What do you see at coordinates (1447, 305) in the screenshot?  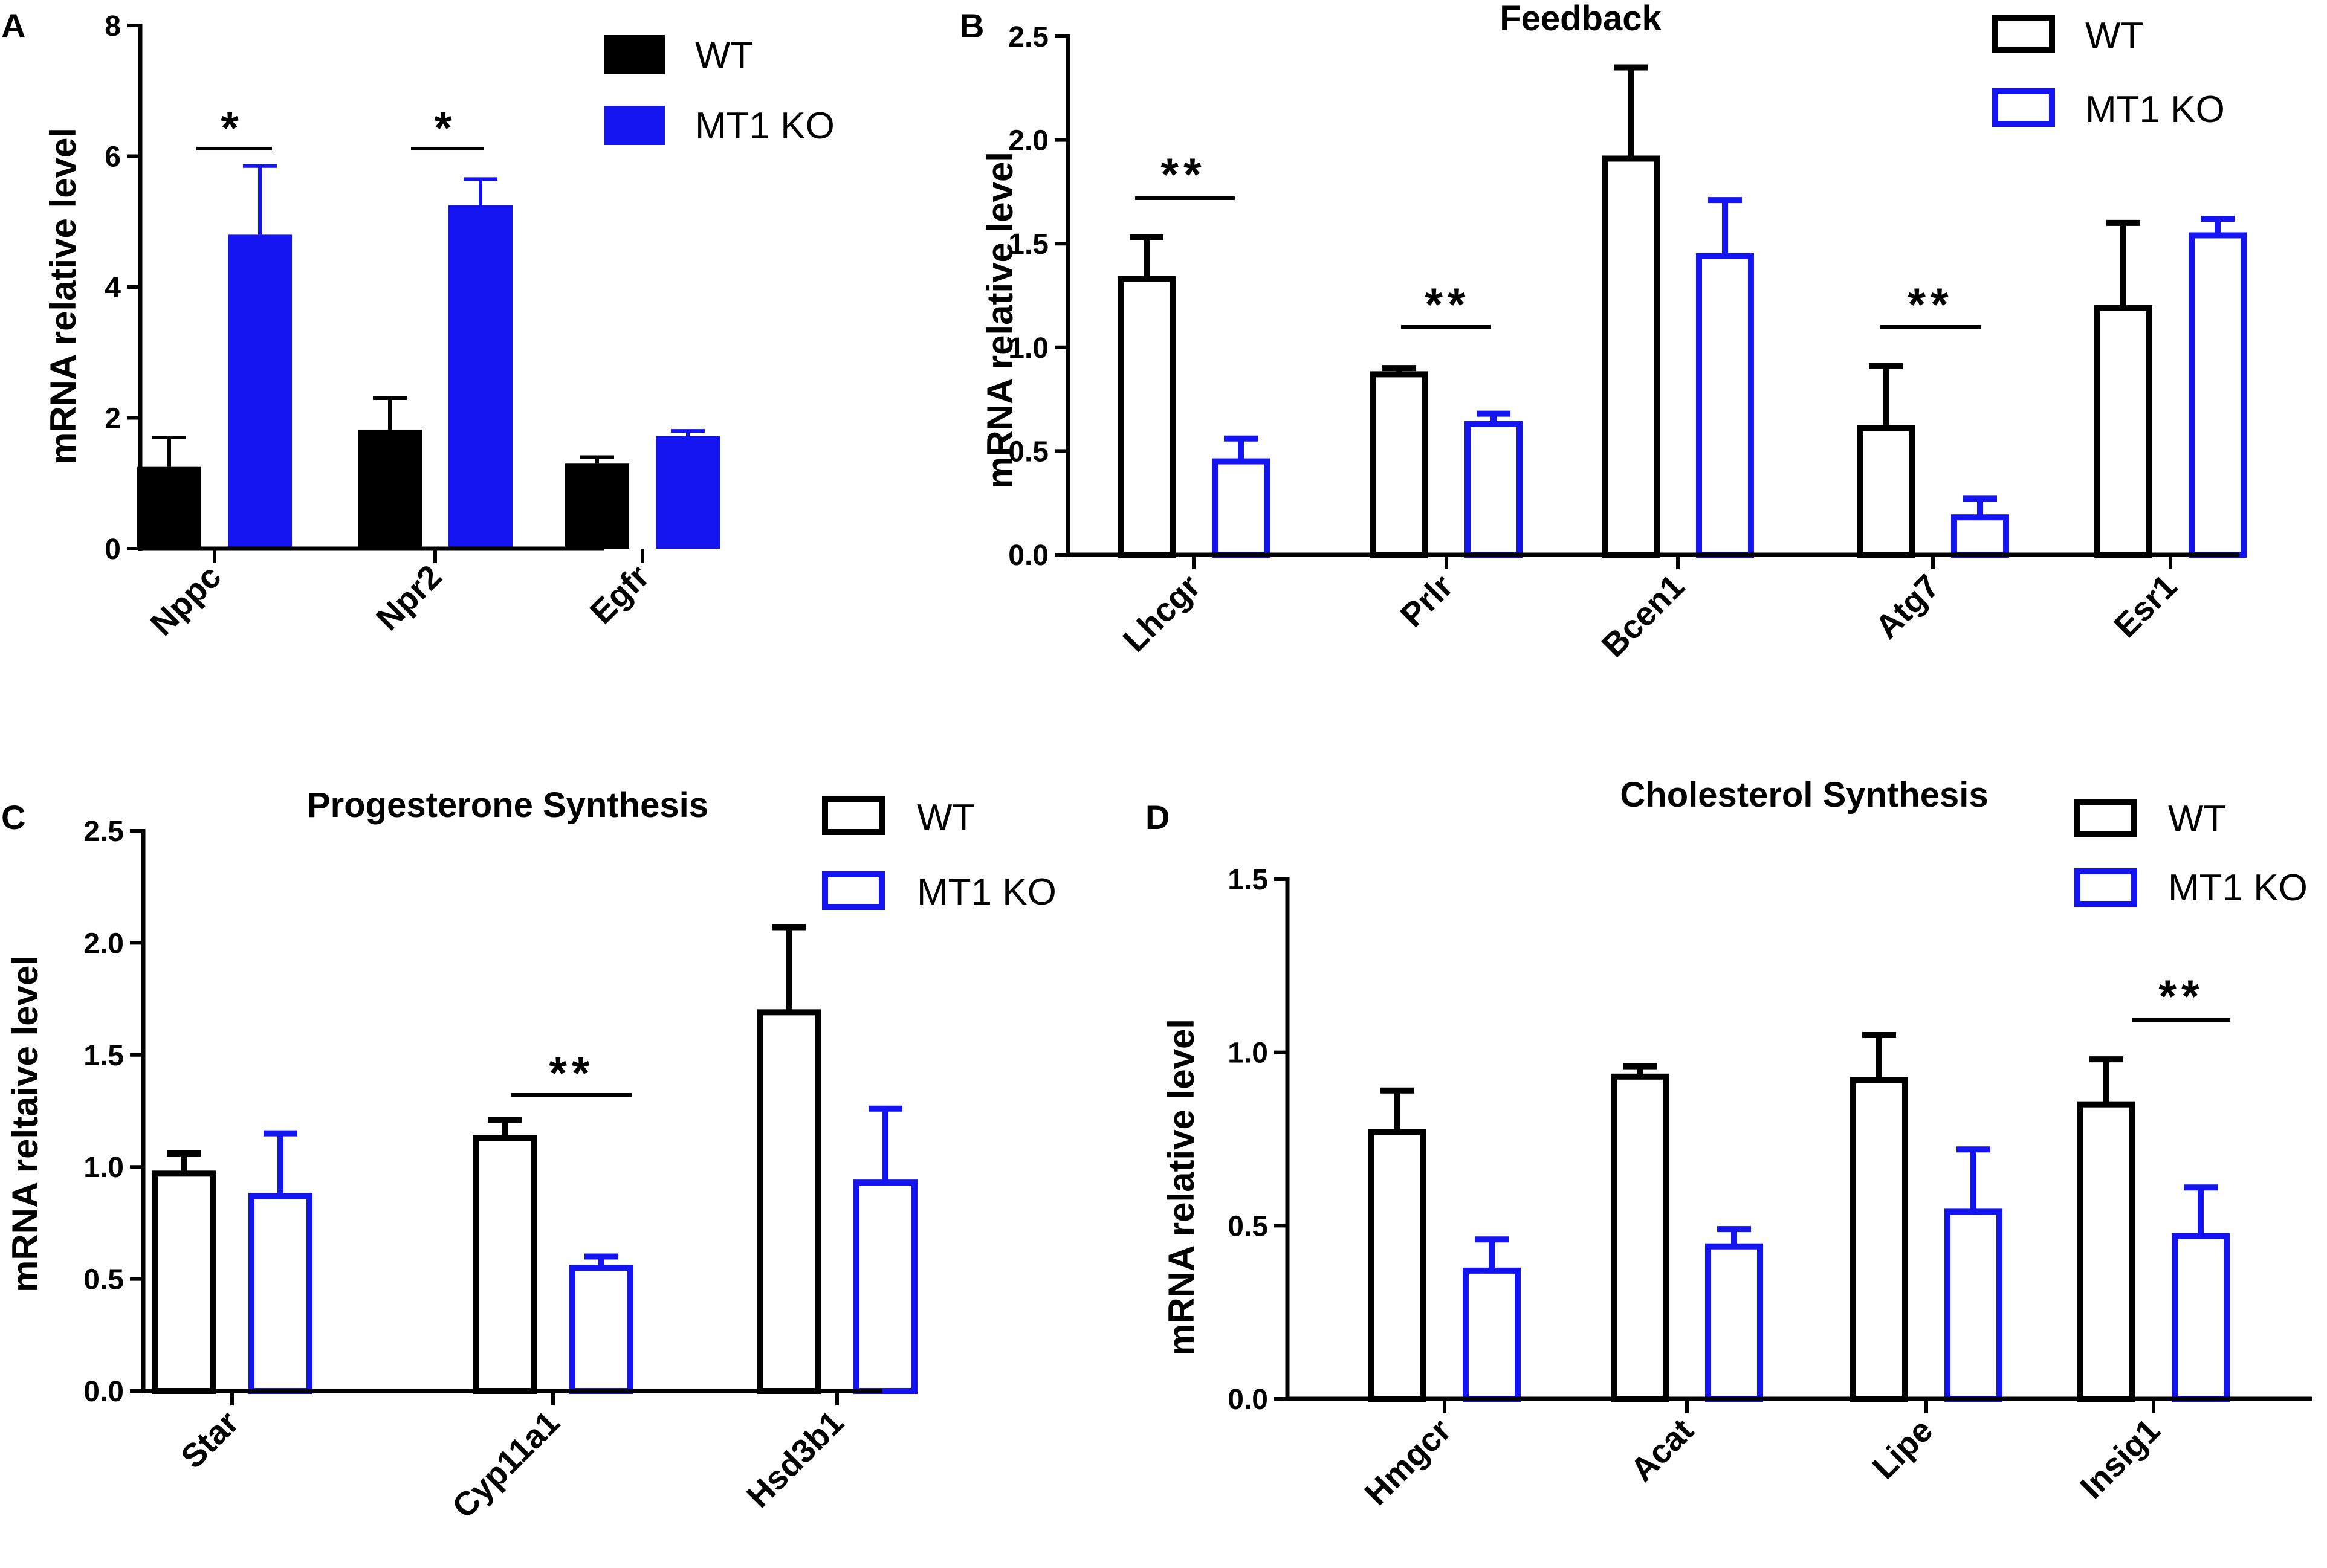 I see `b-significance-label-1: **` at bounding box center [1447, 305].